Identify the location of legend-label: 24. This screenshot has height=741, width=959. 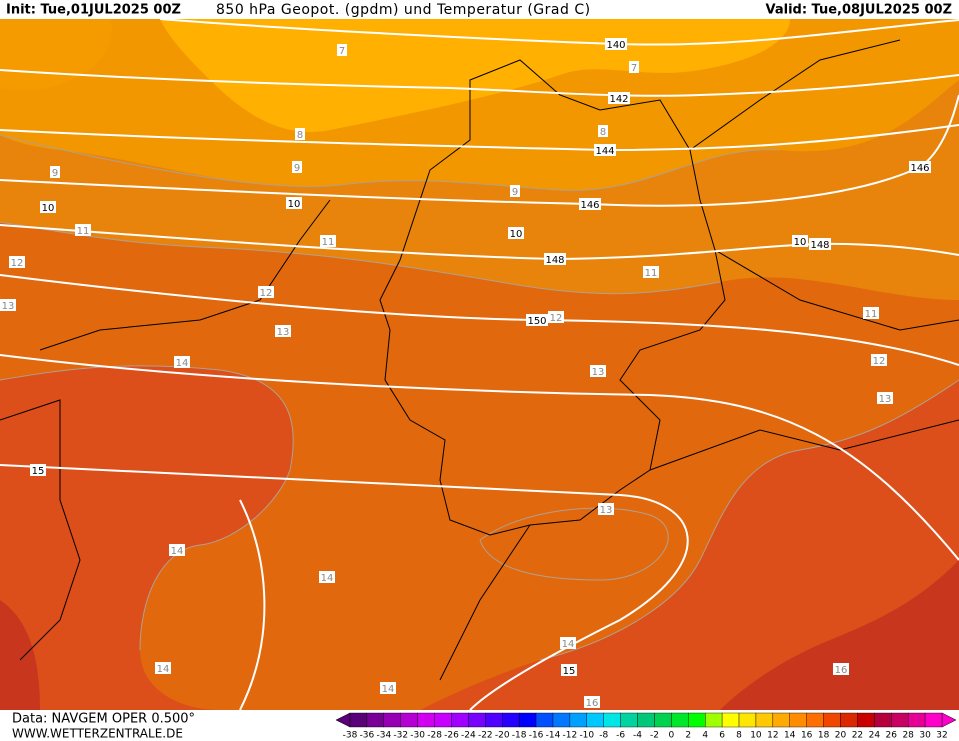
(875, 736).